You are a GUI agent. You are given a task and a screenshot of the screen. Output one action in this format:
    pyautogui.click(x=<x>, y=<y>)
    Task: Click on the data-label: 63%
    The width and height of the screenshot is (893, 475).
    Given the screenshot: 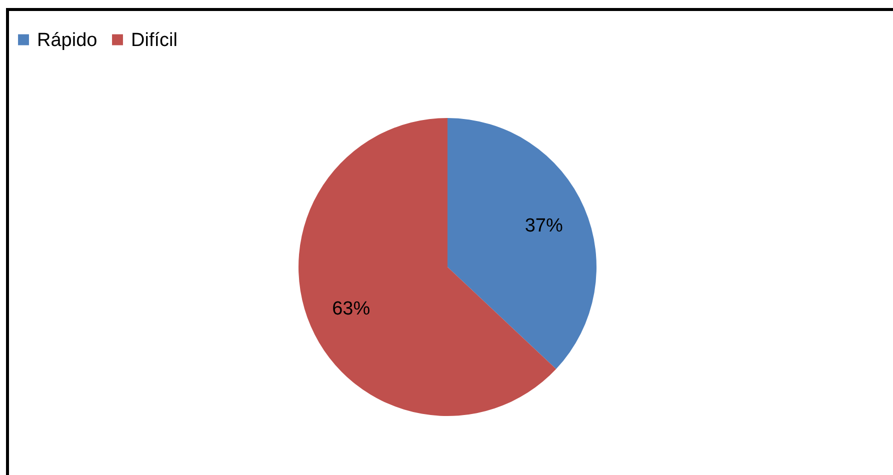 What is the action you would take?
    pyautogui.click(x=351, y=309)
    